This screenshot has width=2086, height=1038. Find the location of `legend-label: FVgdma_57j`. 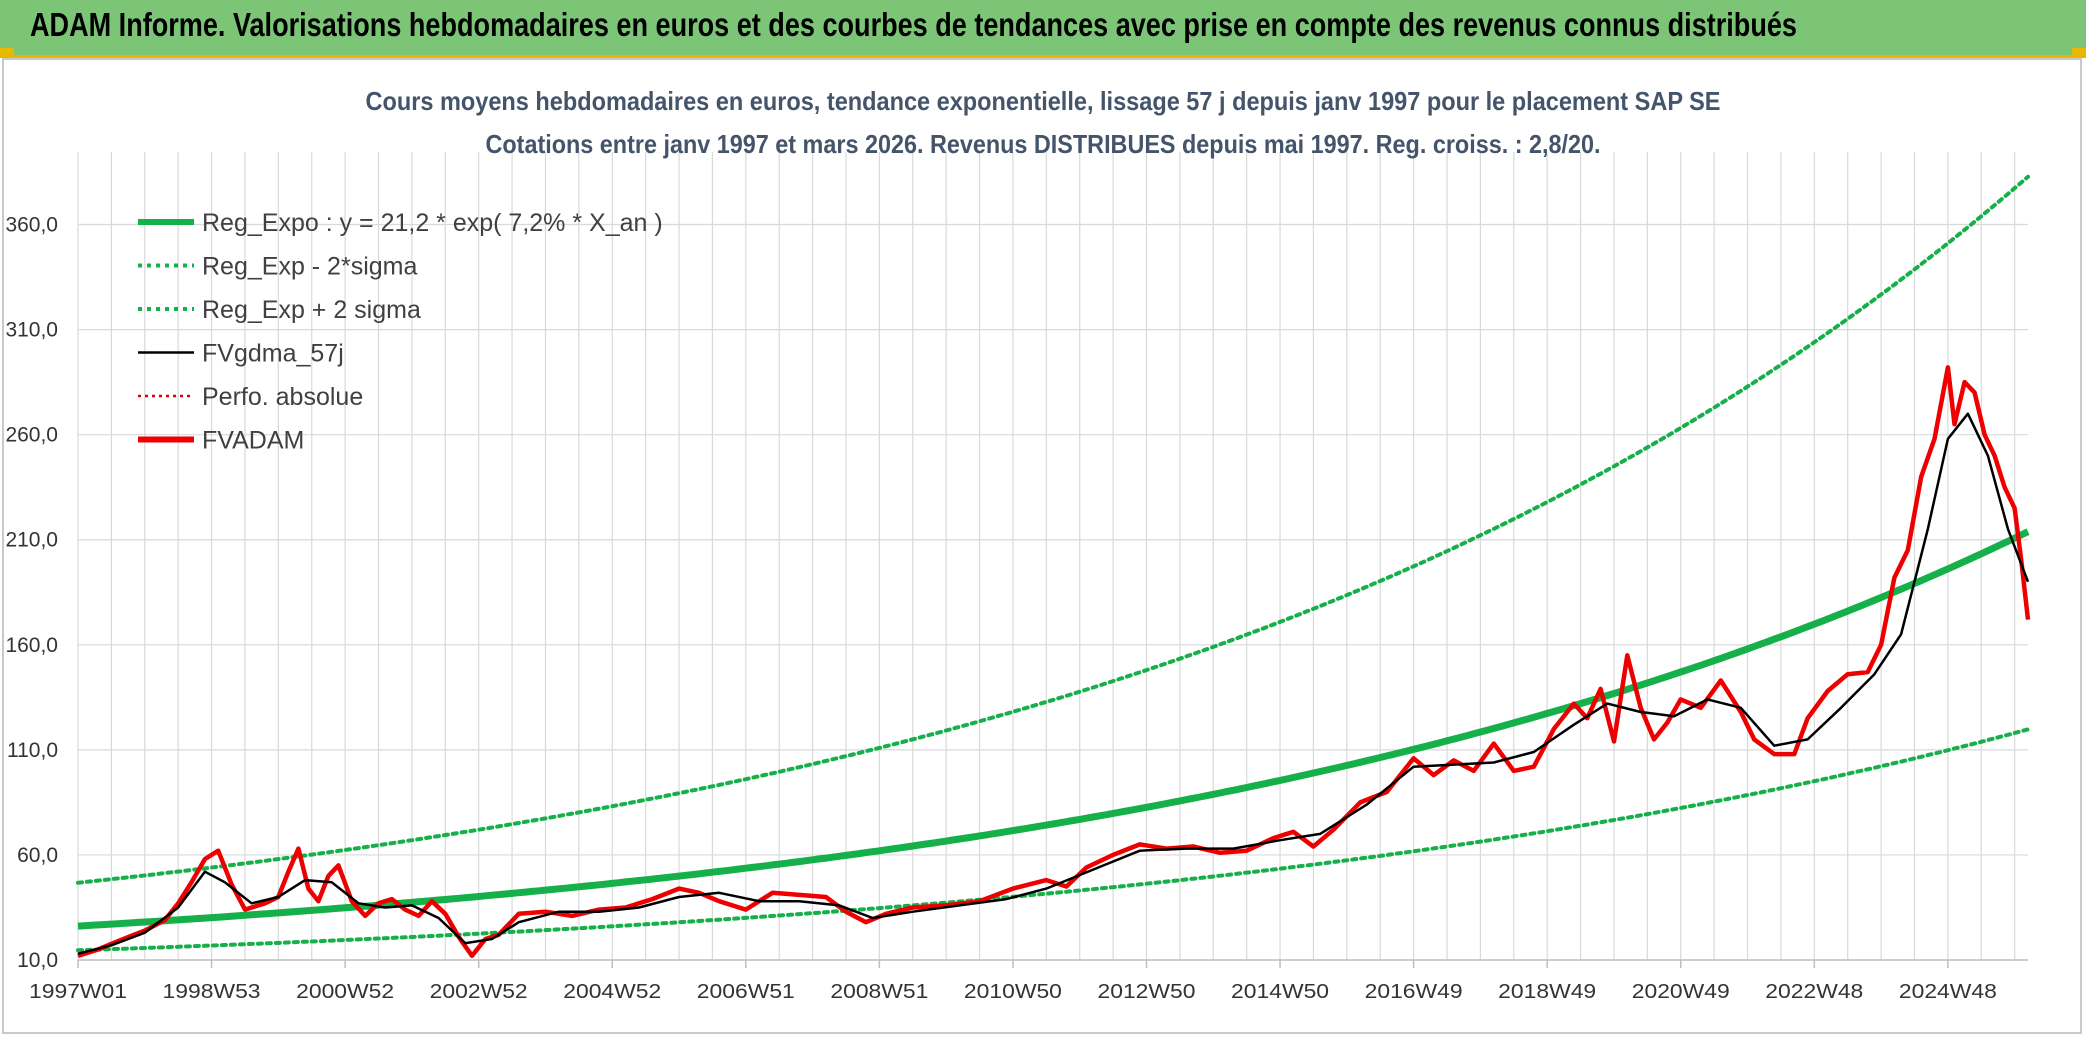

legend-label: FVgdma_57j is located at coordinates (273, 354).